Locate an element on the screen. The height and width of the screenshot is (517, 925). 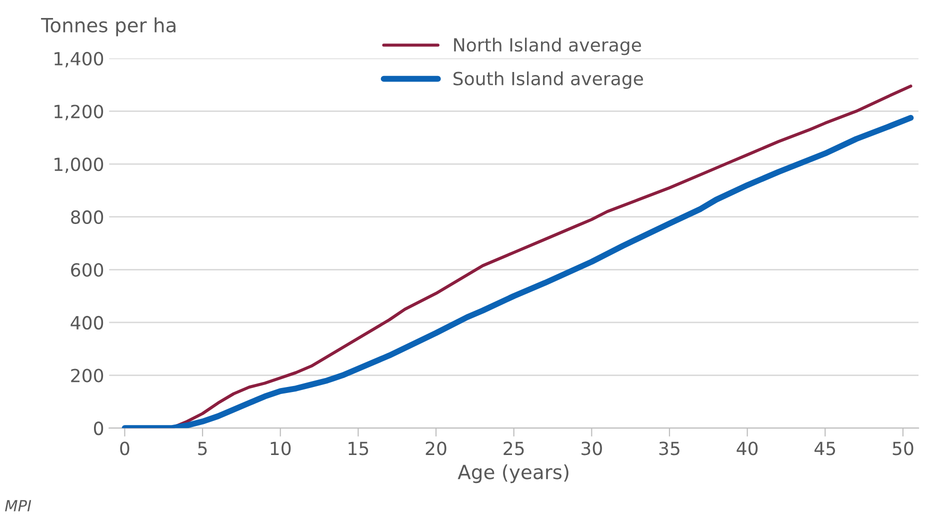
x-tick-label: 15 is located at coordinates (358, 449).